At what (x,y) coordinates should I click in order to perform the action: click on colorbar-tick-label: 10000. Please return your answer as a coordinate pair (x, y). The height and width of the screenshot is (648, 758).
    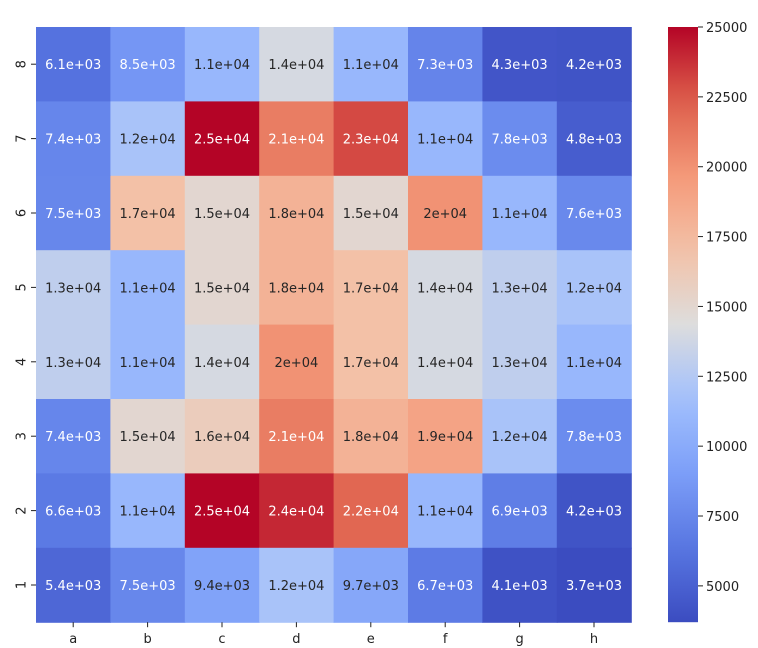
    Looking at the image, I should click on (726, 447).